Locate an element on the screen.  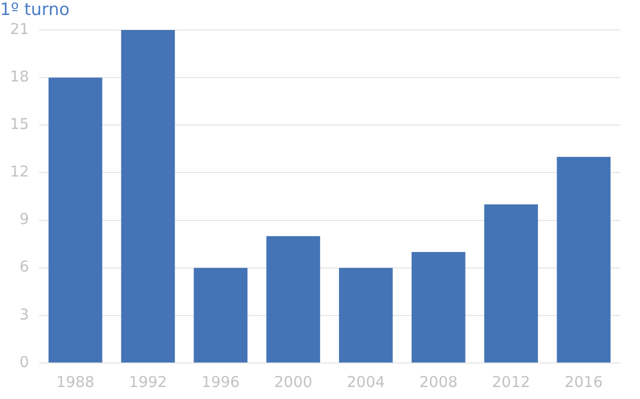
y-tick-label: 6 is located at coordinates (25, 267).